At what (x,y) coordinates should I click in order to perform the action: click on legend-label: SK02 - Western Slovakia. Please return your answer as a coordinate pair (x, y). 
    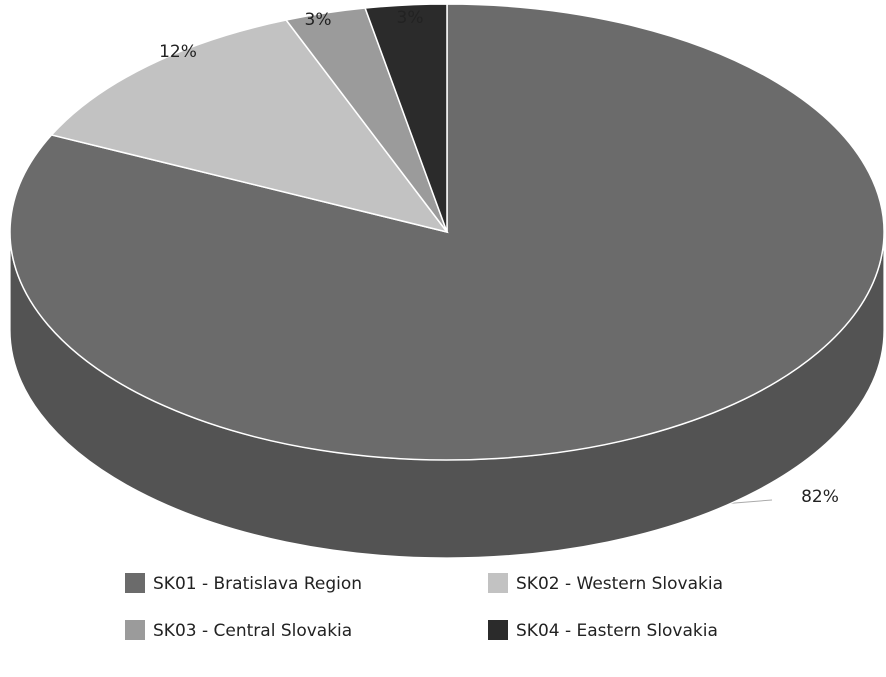
    Looking at the image, I should click on (619, 584).